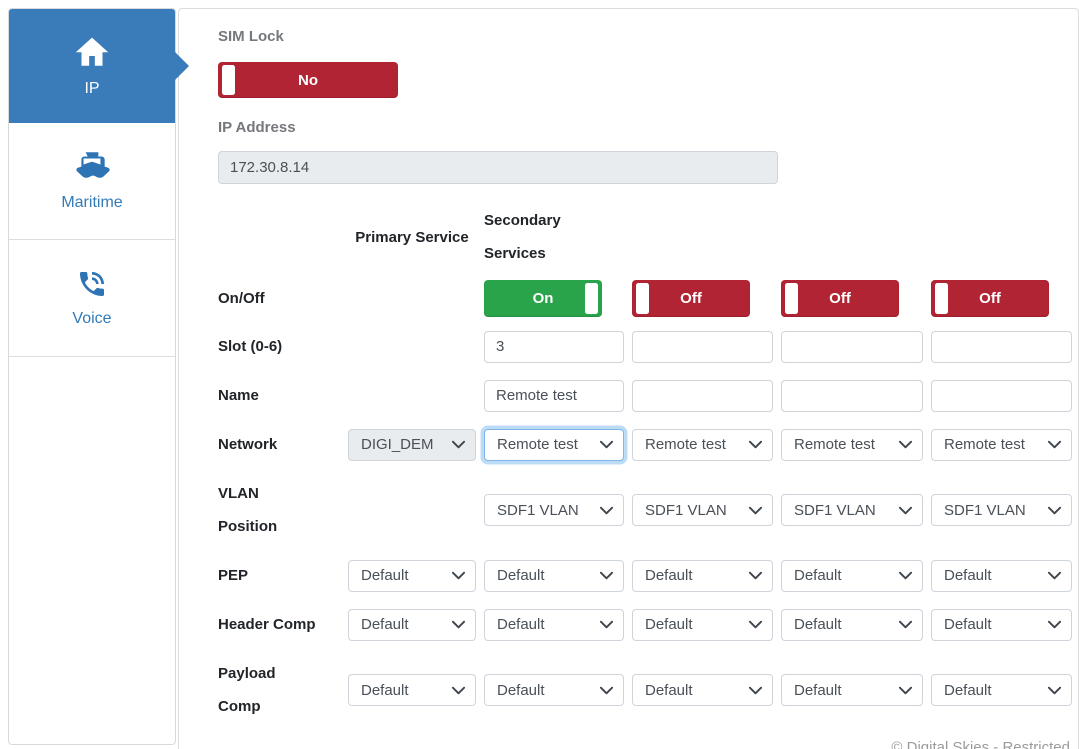 The width and height of the screenshot is (1079, 749). I want to click on sidebar-item-ip: IP, so click(99, 66).